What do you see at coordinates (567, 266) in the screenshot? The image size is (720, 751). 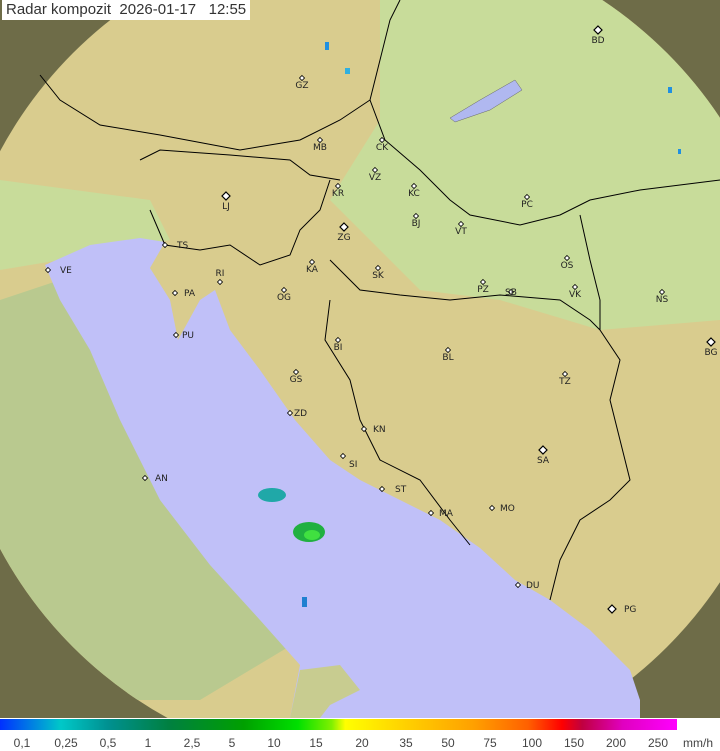 I see `city-label: OS` at bounding box center [567, 266].